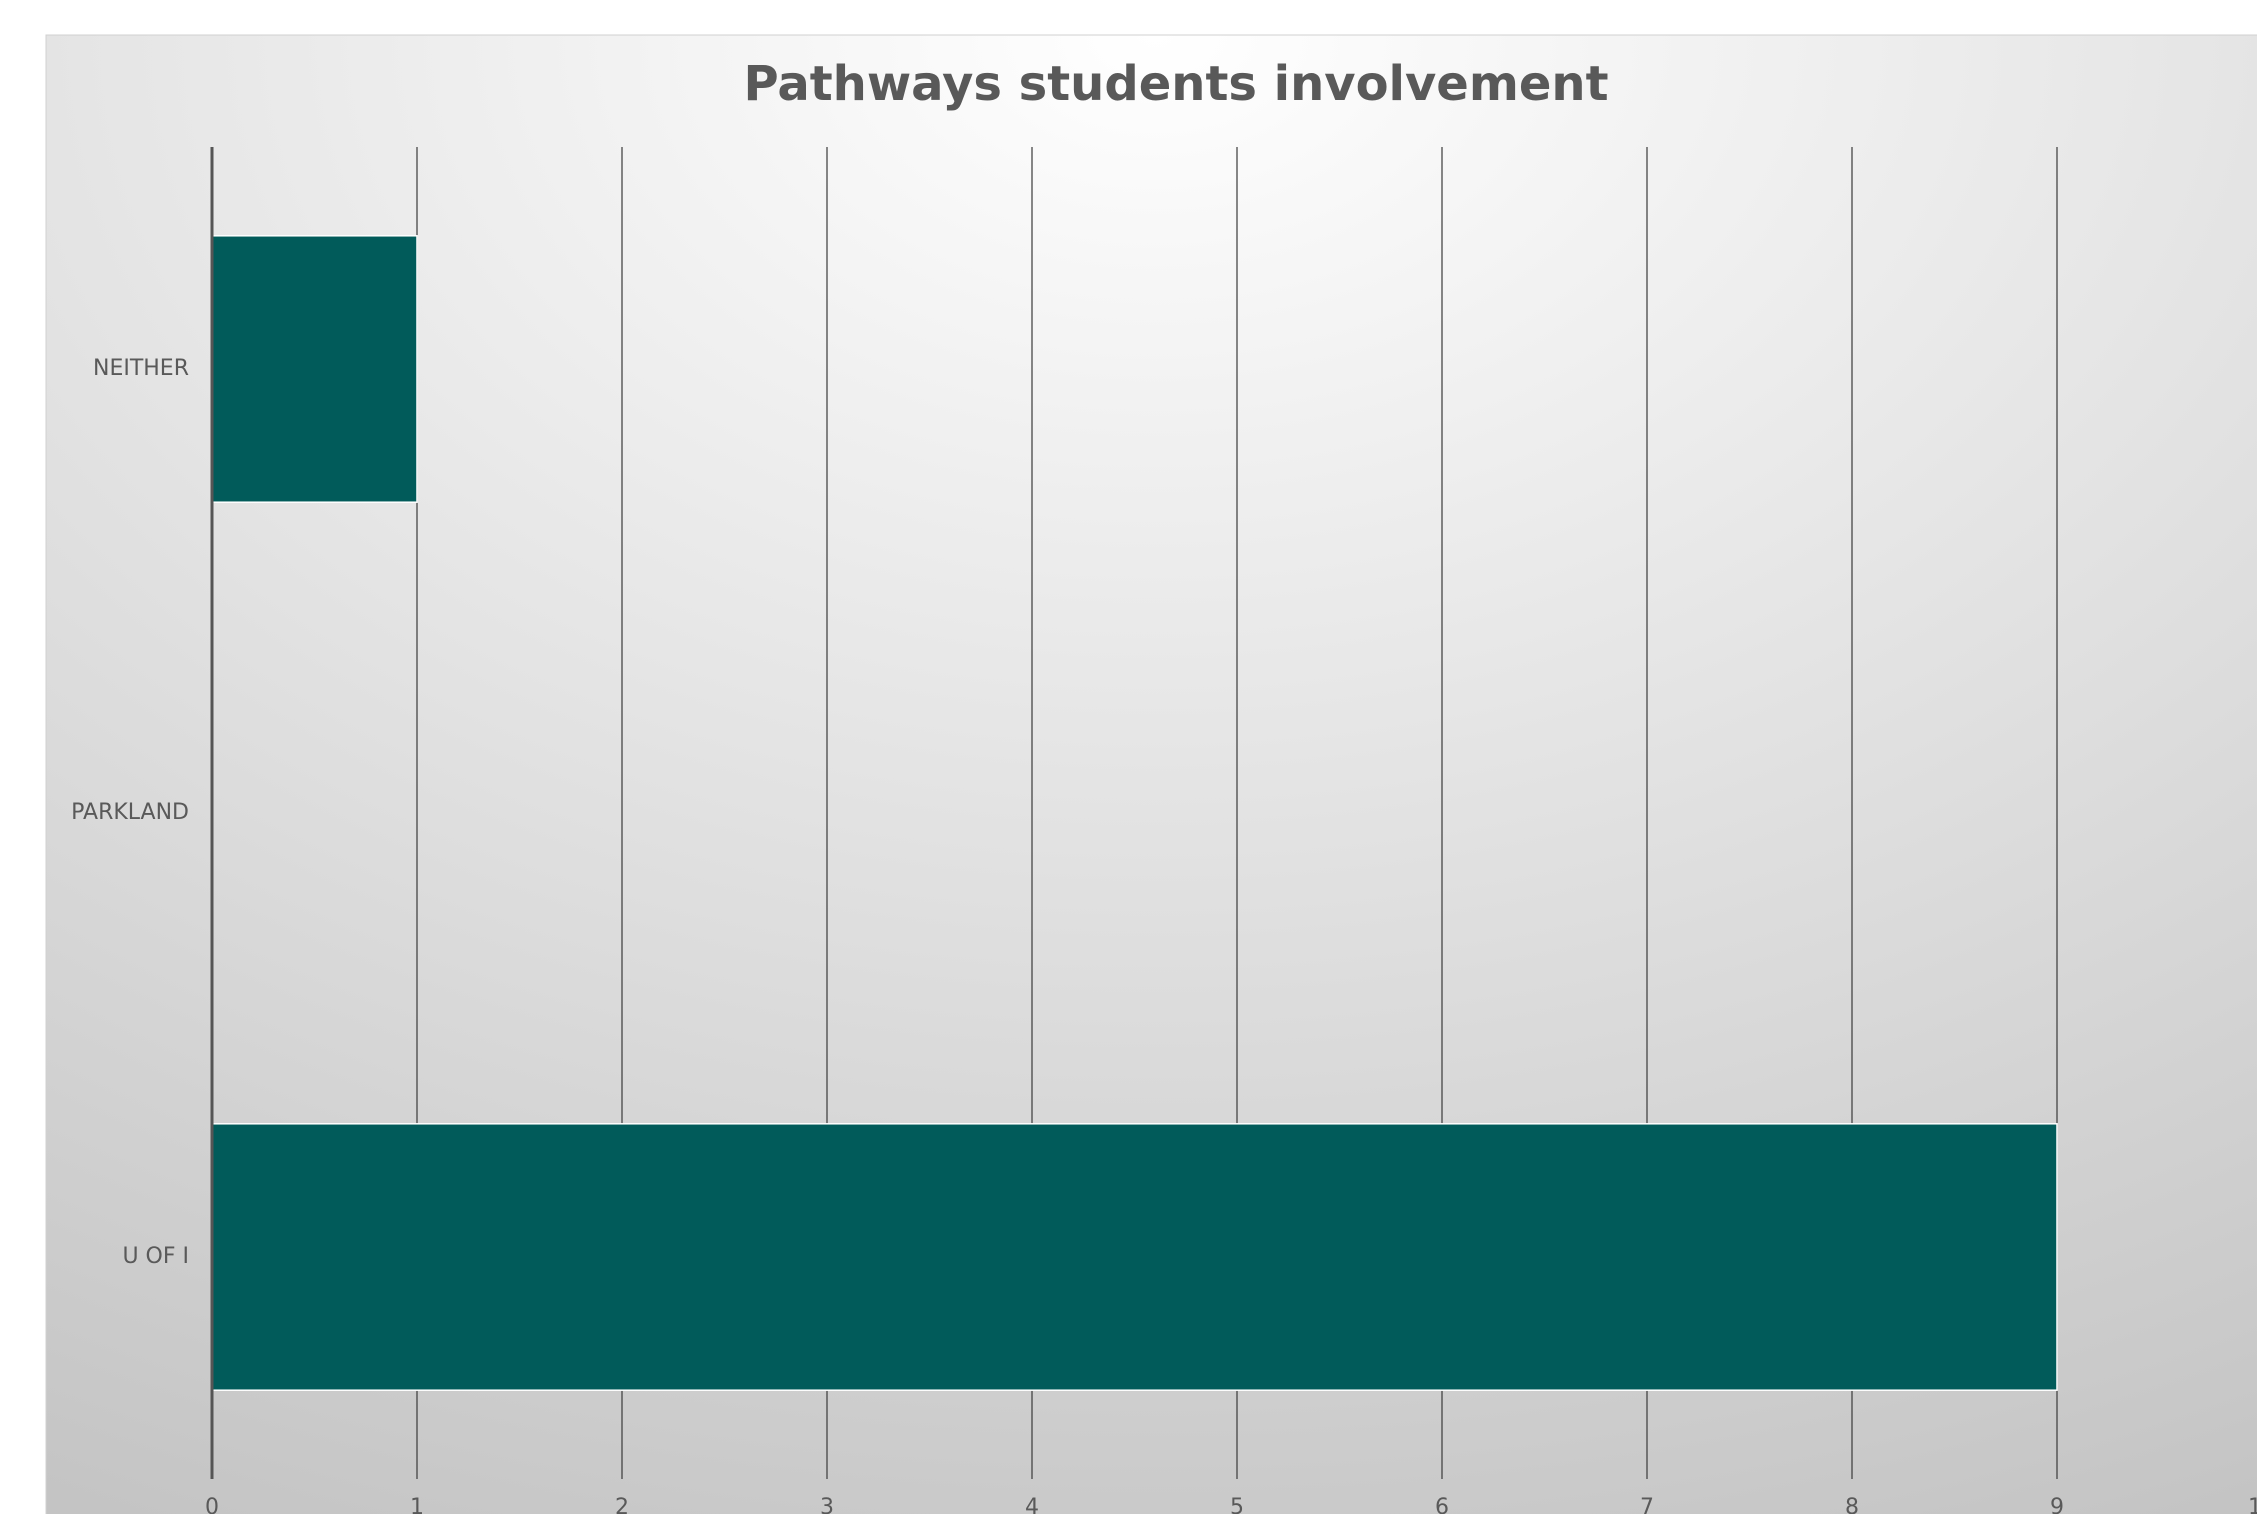  I want to click on x-tick-label: 7, so click(1647, 1504).